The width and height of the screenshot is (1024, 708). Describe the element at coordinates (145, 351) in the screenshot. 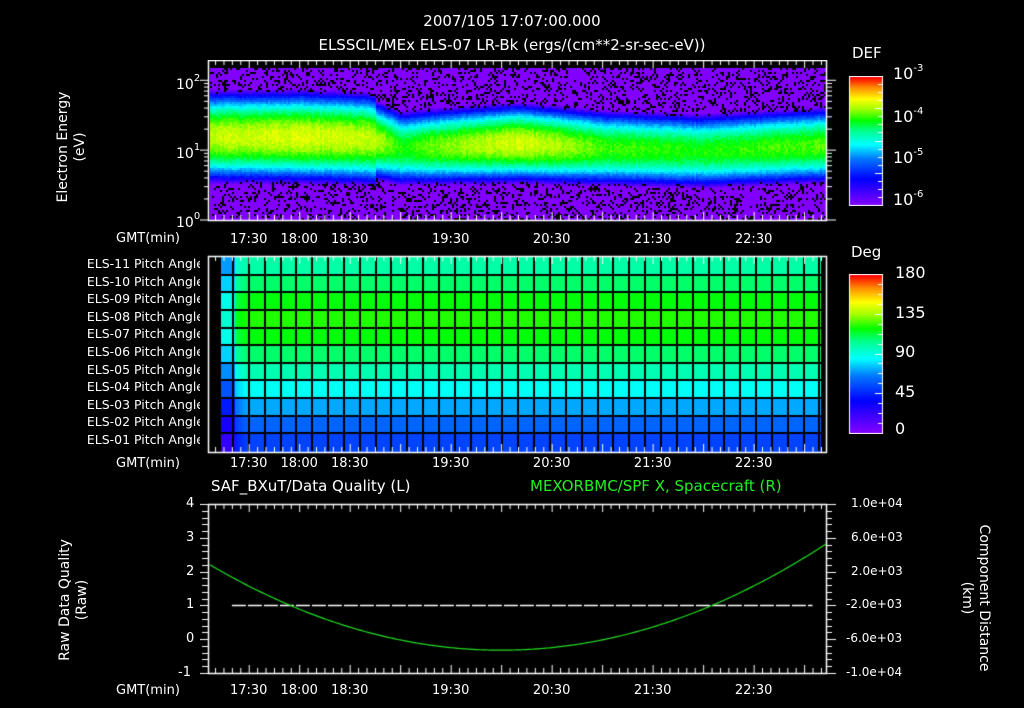

I see `pitch-angle-row-label: ELS-06 Pitch Angle` at that location.